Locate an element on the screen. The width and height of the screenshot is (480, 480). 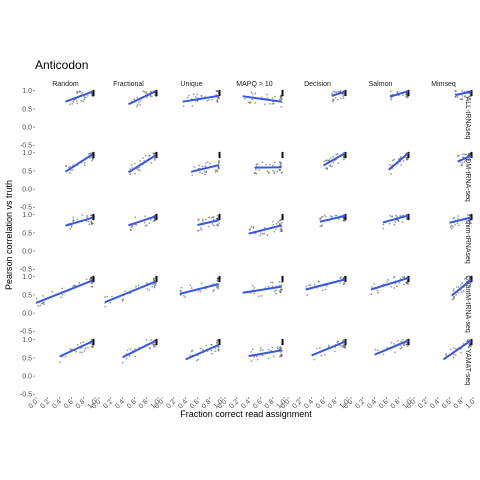
x-tick-label: 0.6 is located at coordinates (447, 404).